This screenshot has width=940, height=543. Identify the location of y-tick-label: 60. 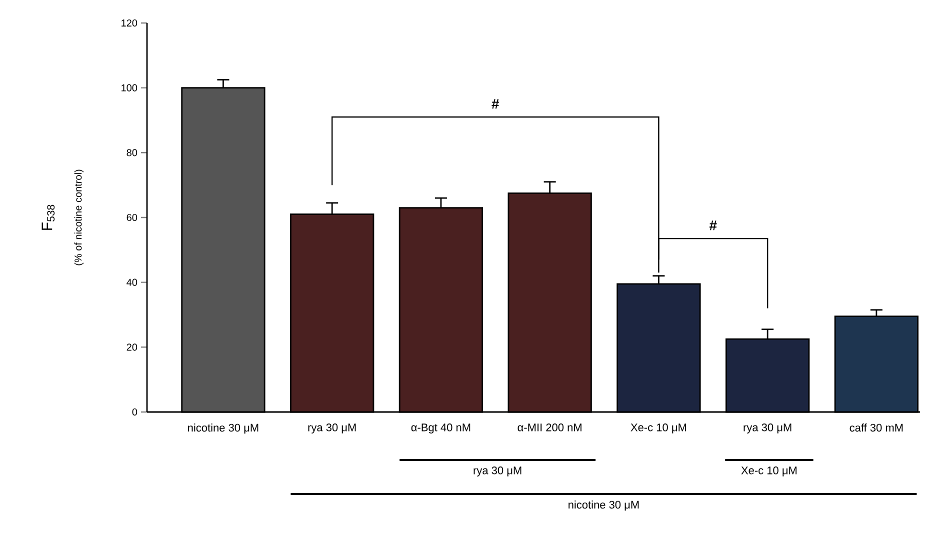
(132, 218).